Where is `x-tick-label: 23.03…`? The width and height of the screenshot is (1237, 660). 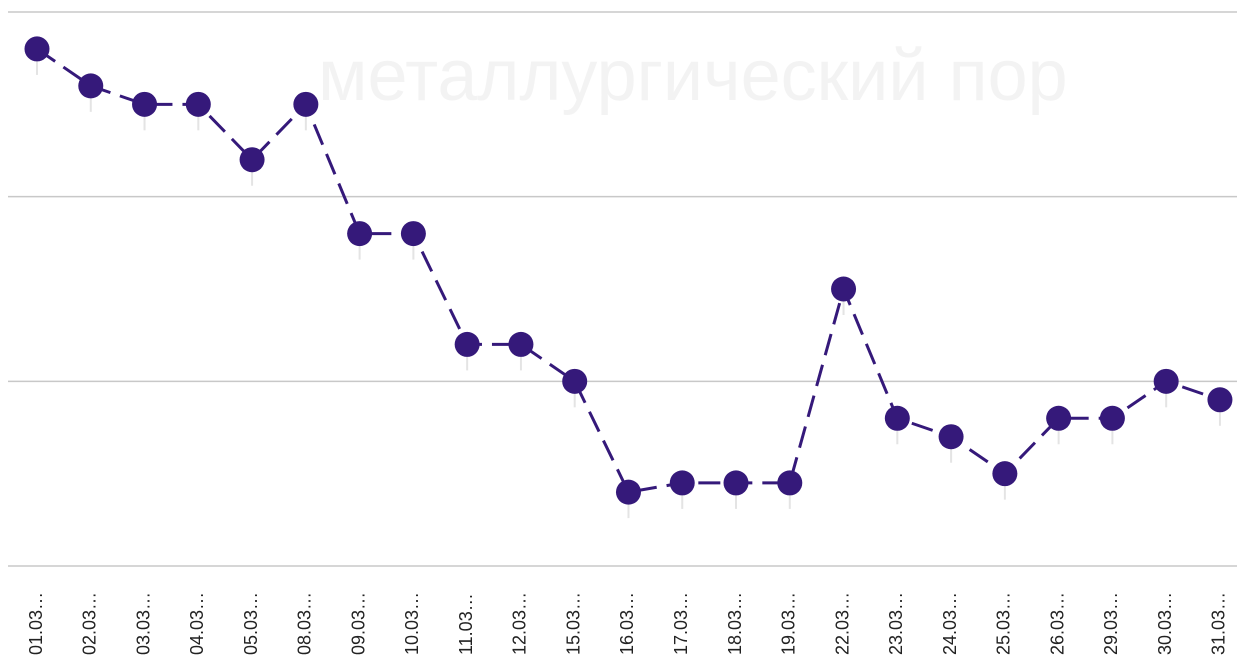
x-tick-label: 23.03… is located at coordinates (896, 623).